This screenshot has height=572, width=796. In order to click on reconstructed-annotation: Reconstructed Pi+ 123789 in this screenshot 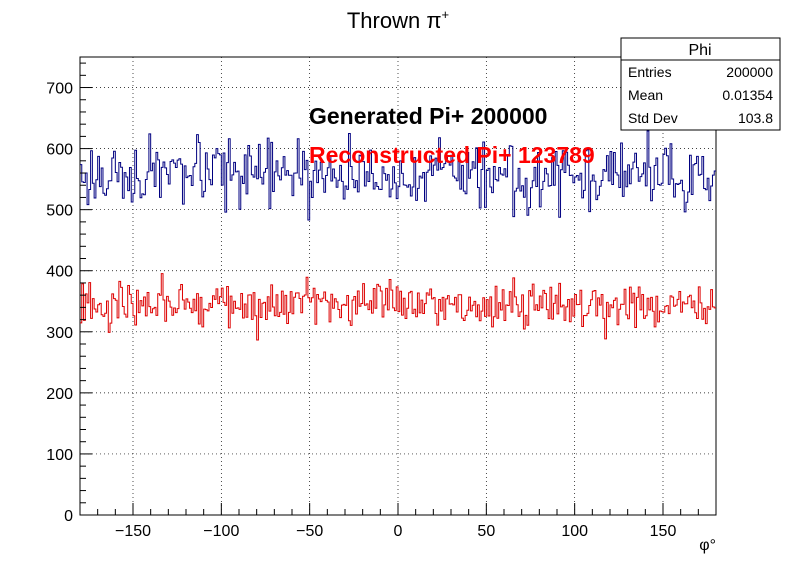, I will do `click(452, 155)`.